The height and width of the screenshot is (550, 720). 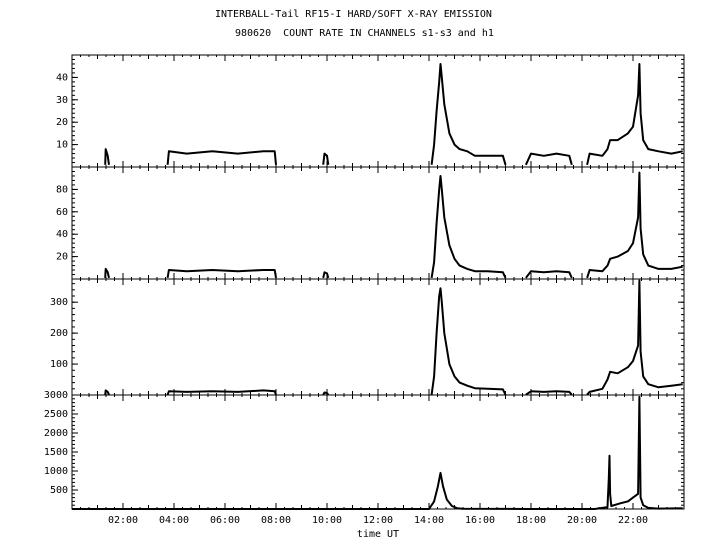 I want to click on x-tick-label: 14:00, so click(x=429, y=520).